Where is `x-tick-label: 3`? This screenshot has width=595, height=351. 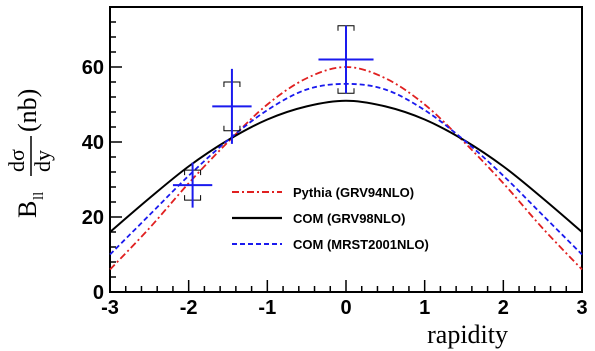 x-tick-label: 3 is located at coordinates (581, 308).